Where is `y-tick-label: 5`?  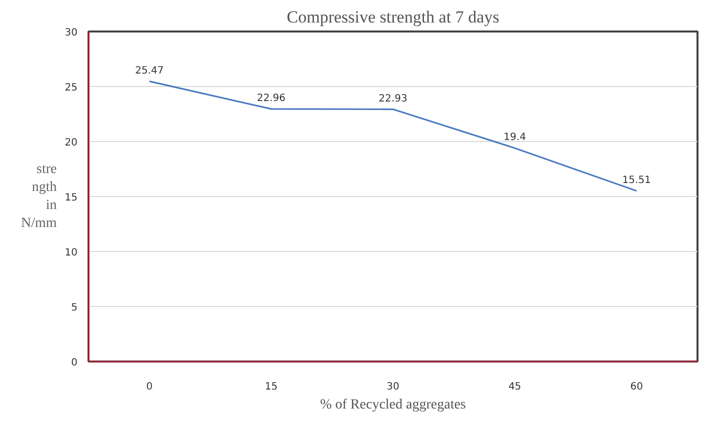
y-tick-label: 5 is located at coordinates (74, 308).